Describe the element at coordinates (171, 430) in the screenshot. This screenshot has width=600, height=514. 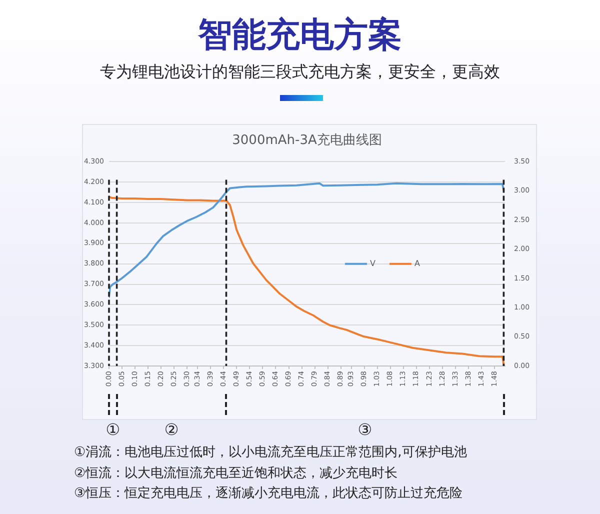
I see `text: ②` at that location.